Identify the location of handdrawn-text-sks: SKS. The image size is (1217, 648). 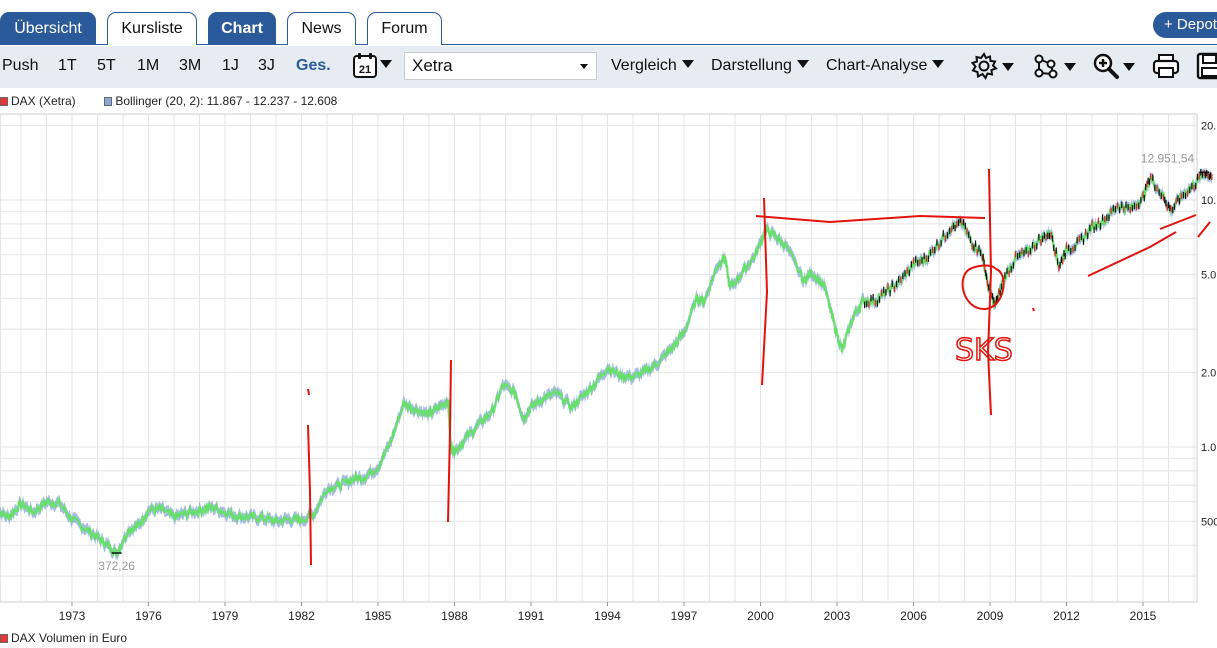
(984, 350).